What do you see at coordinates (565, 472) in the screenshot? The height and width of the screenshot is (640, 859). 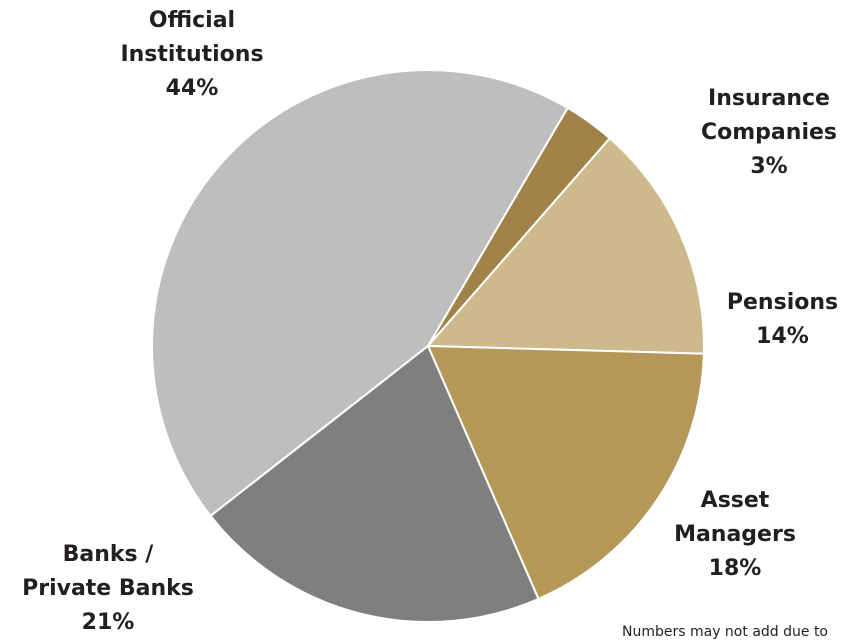 I see `slice-asset-managers` at bounding box center [565, 472].